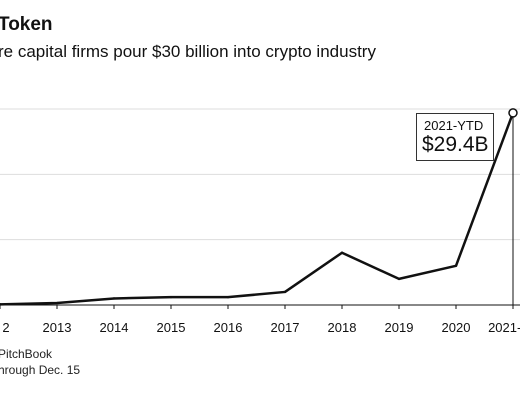 The height and width of the screenshot is (400, 520). What do you see at coordinates (456, 327) in the screenshot?
I see `x-tick-label: 2020` at bounding box center [456, 327].